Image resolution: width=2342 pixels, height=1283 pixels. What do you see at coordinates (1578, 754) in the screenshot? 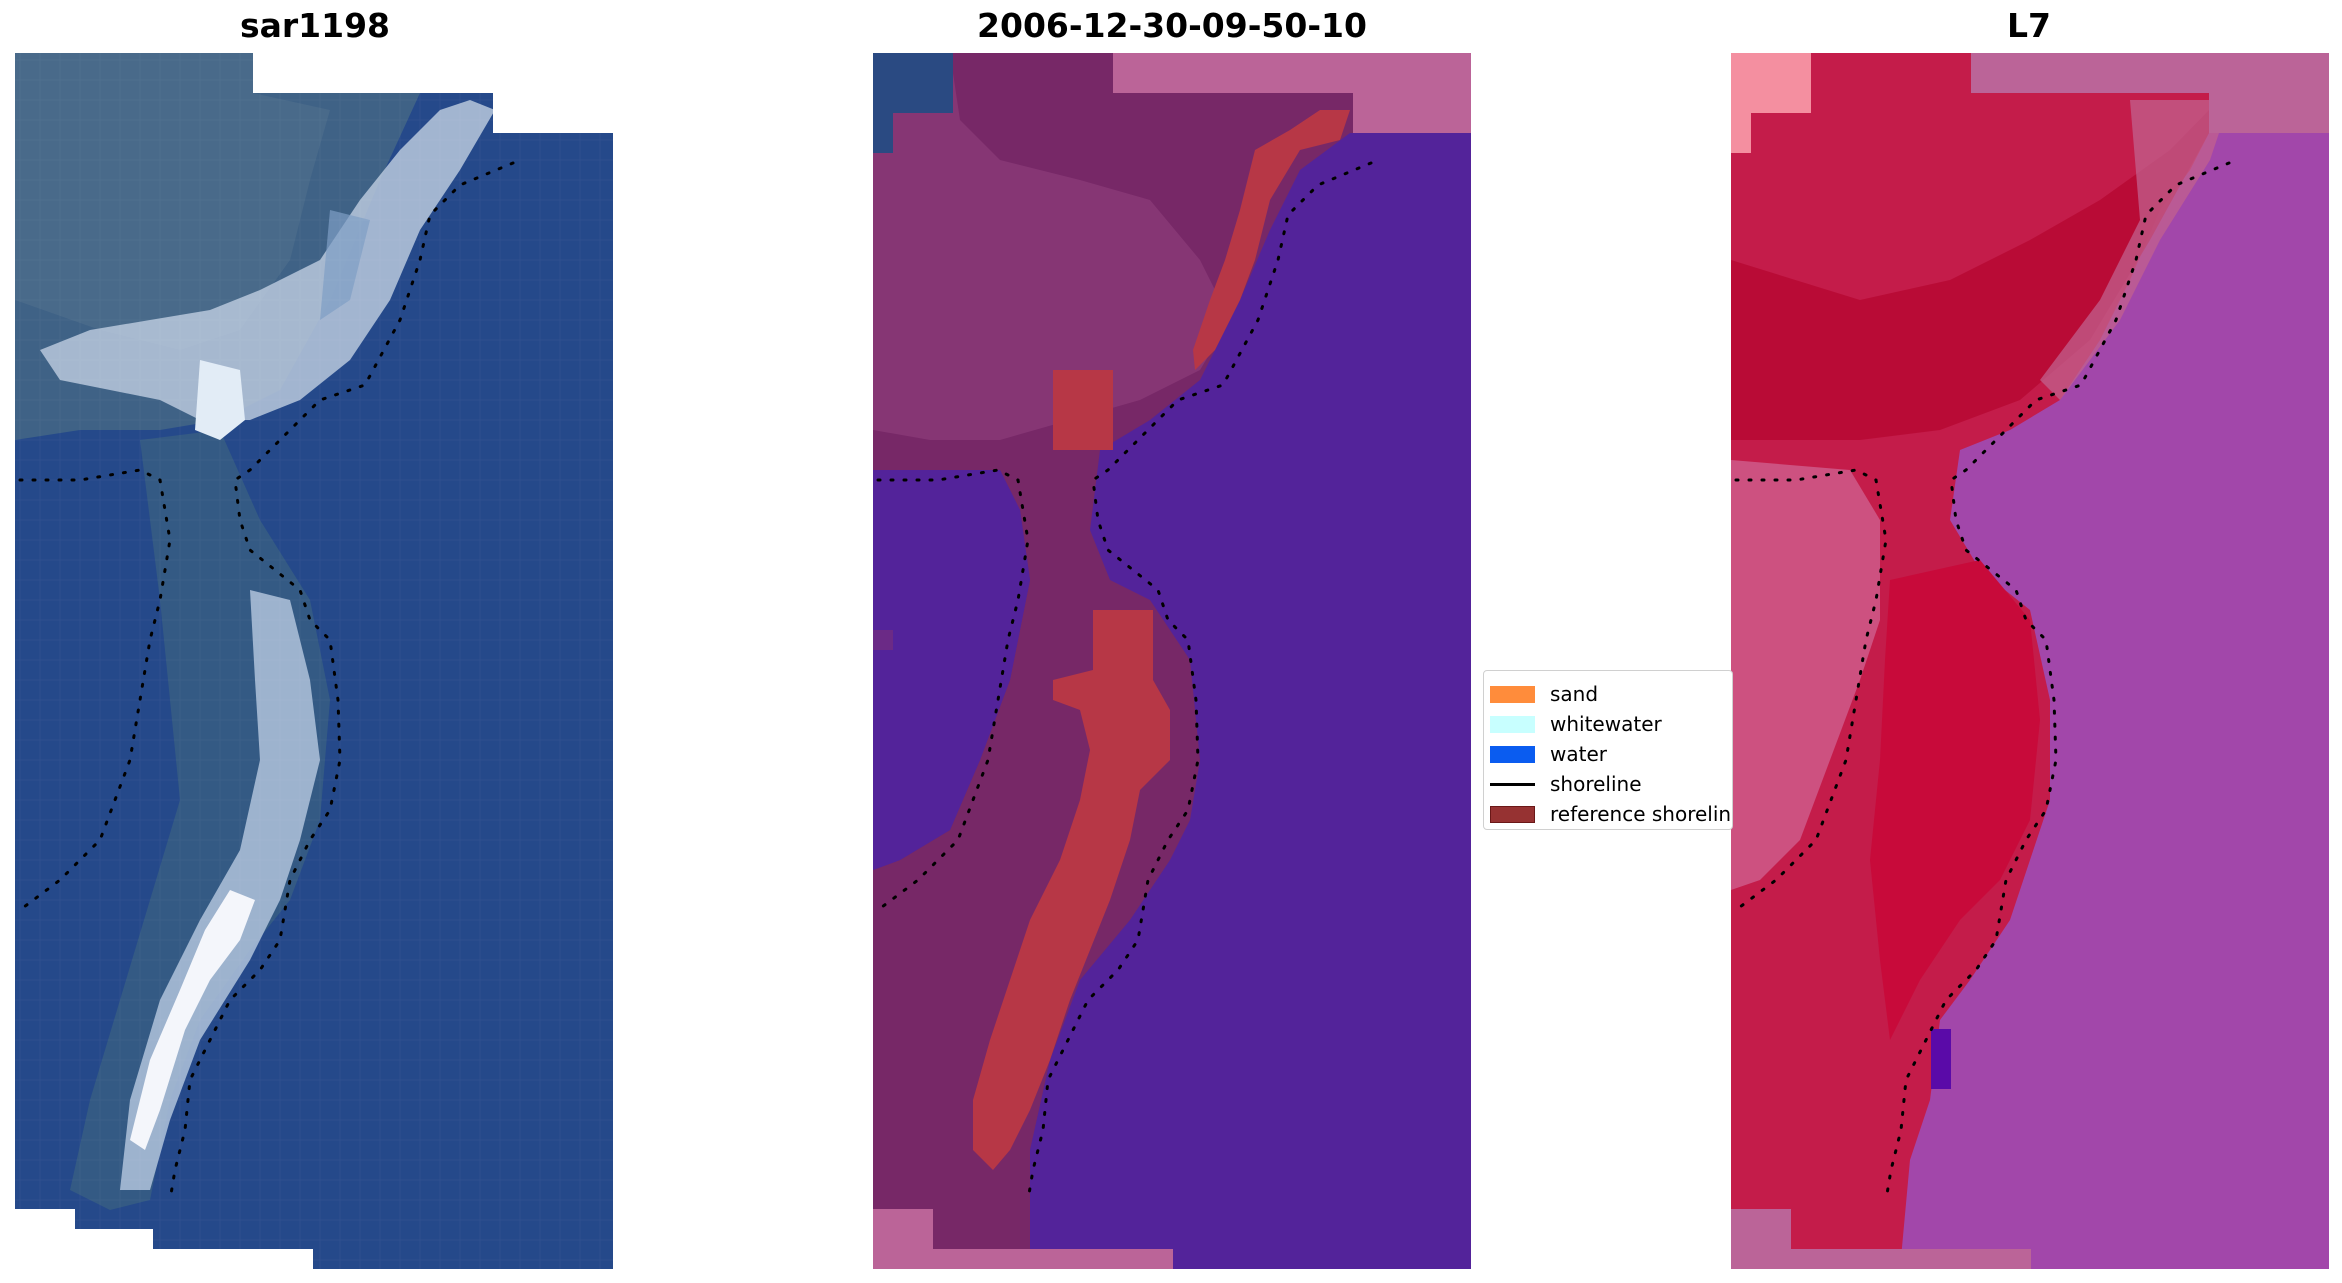
I see `legend-label-water: water` at bounding box center [1578, 754].